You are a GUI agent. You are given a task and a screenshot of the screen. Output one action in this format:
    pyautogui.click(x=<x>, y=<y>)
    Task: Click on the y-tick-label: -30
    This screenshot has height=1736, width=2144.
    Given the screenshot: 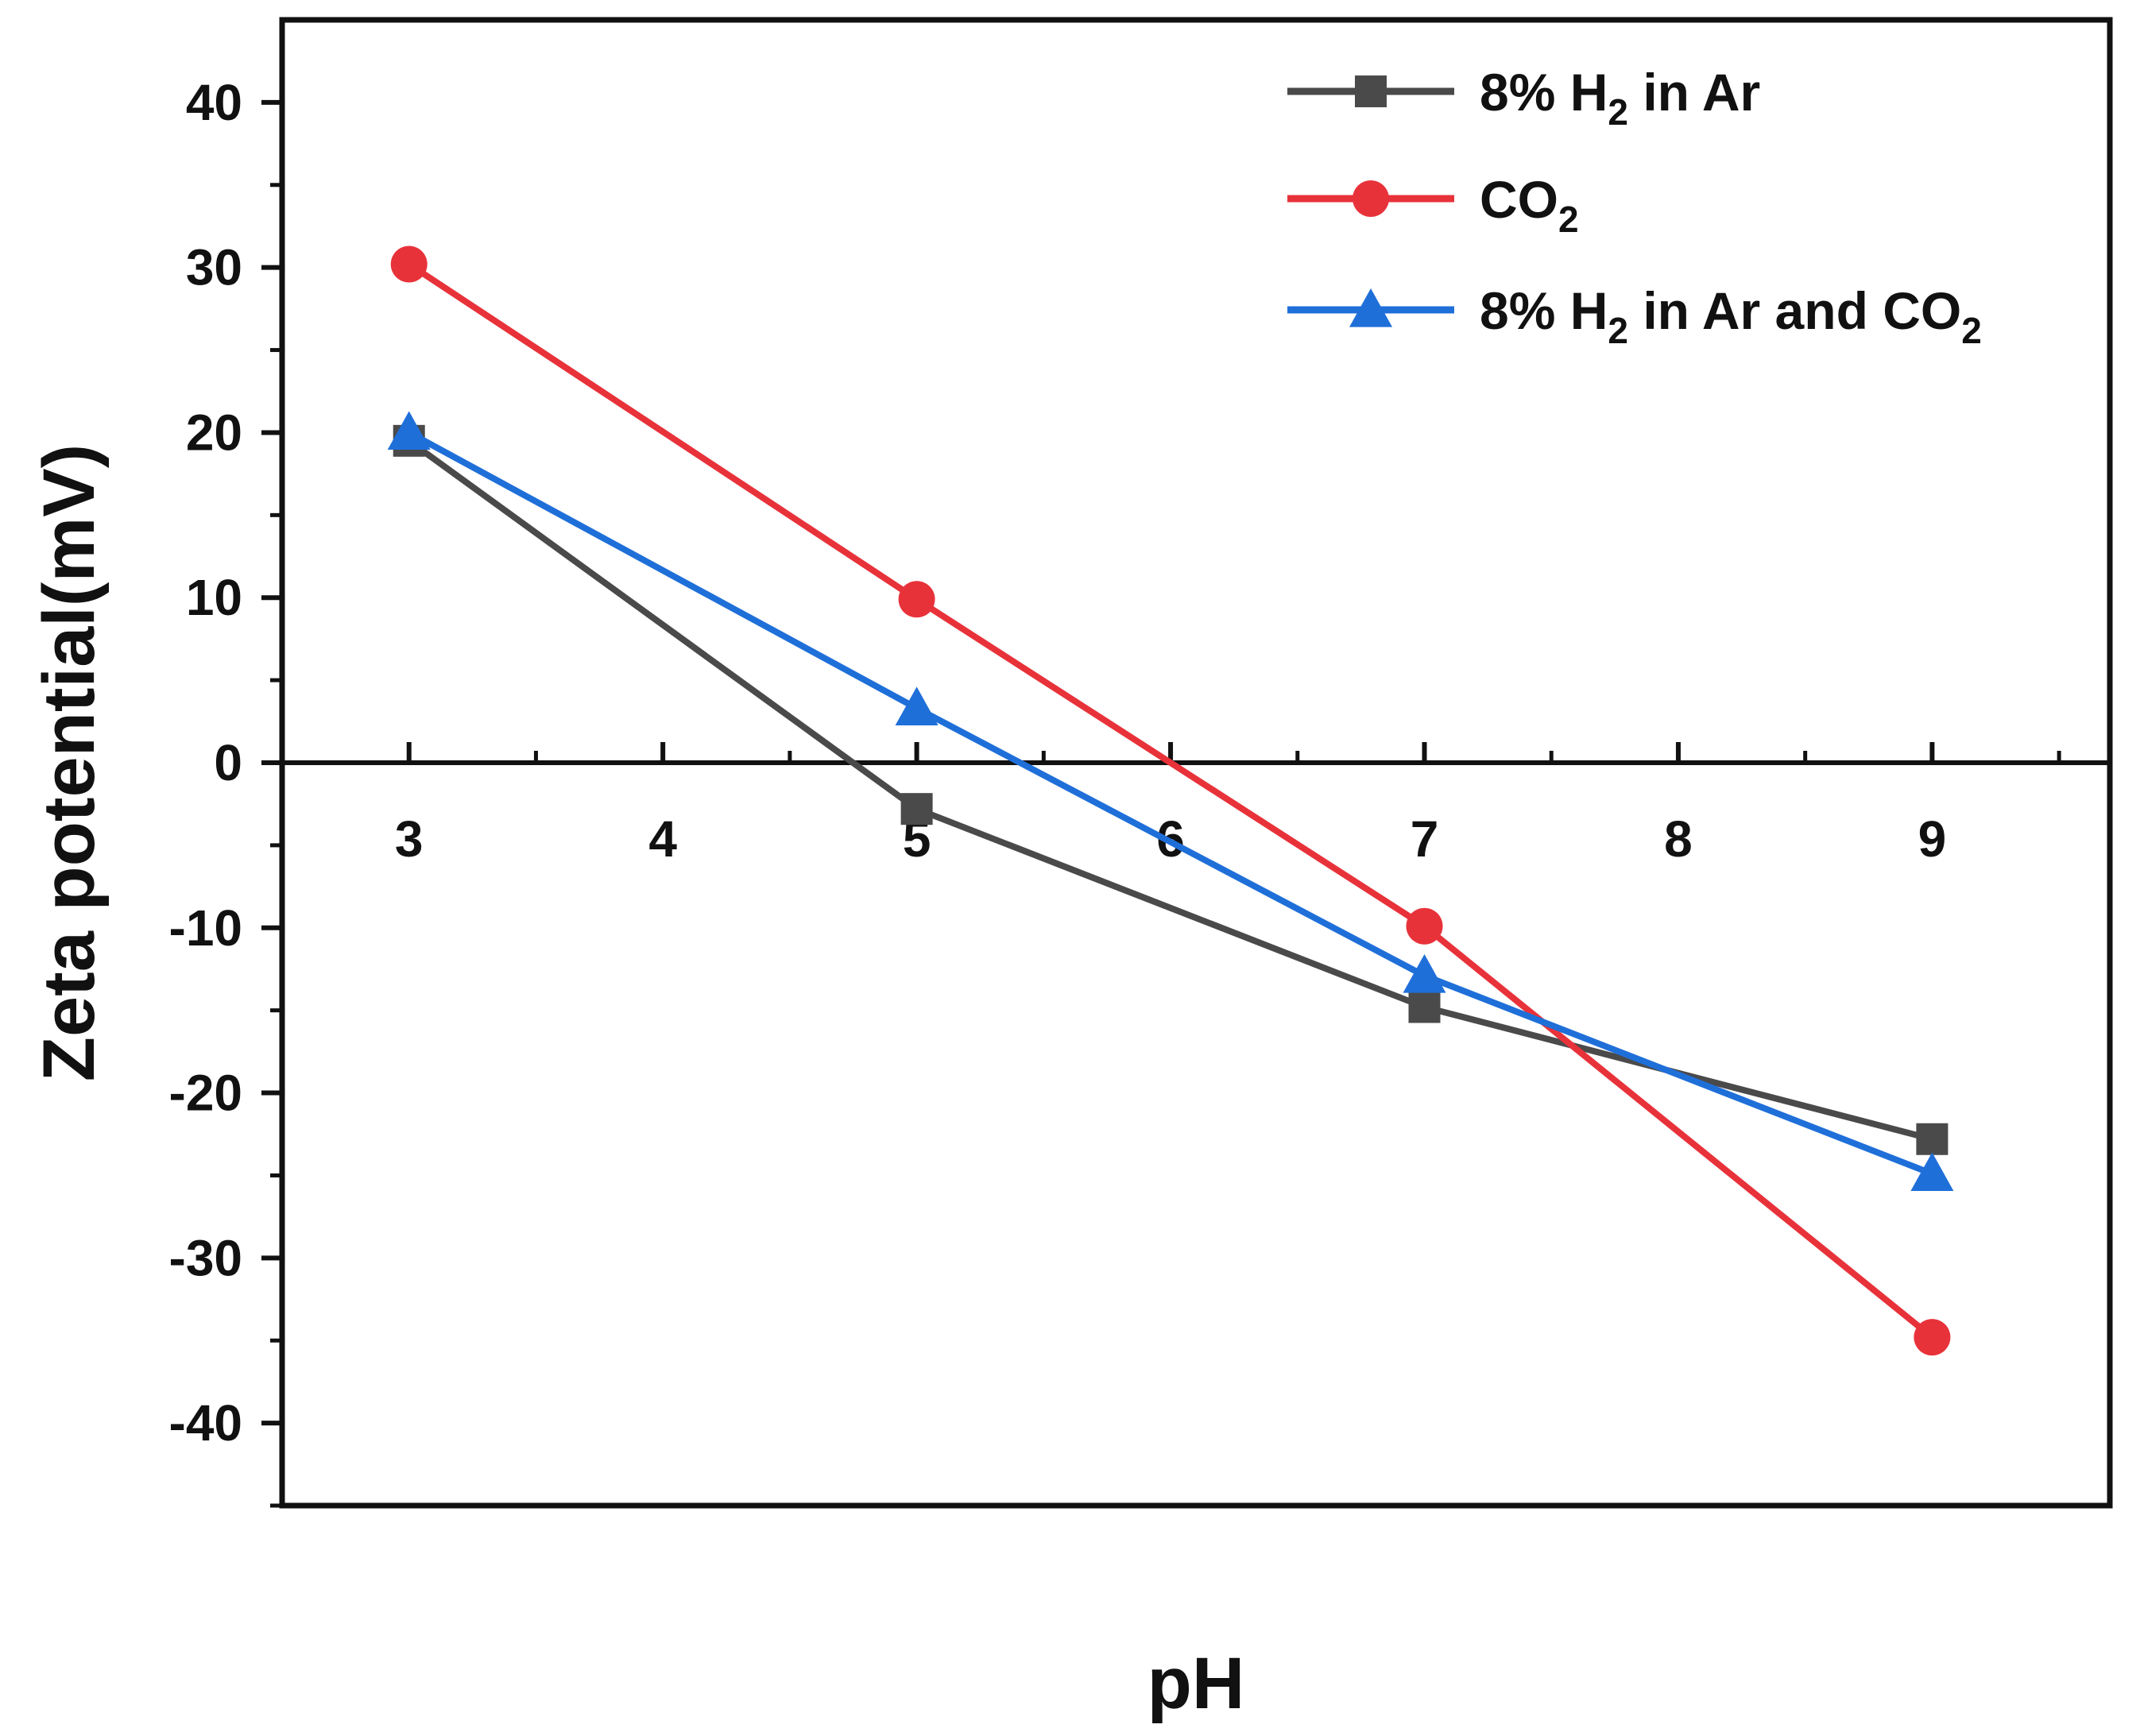 What is the action you would take?
    pyautogui.click(x=206, y=1257)
    